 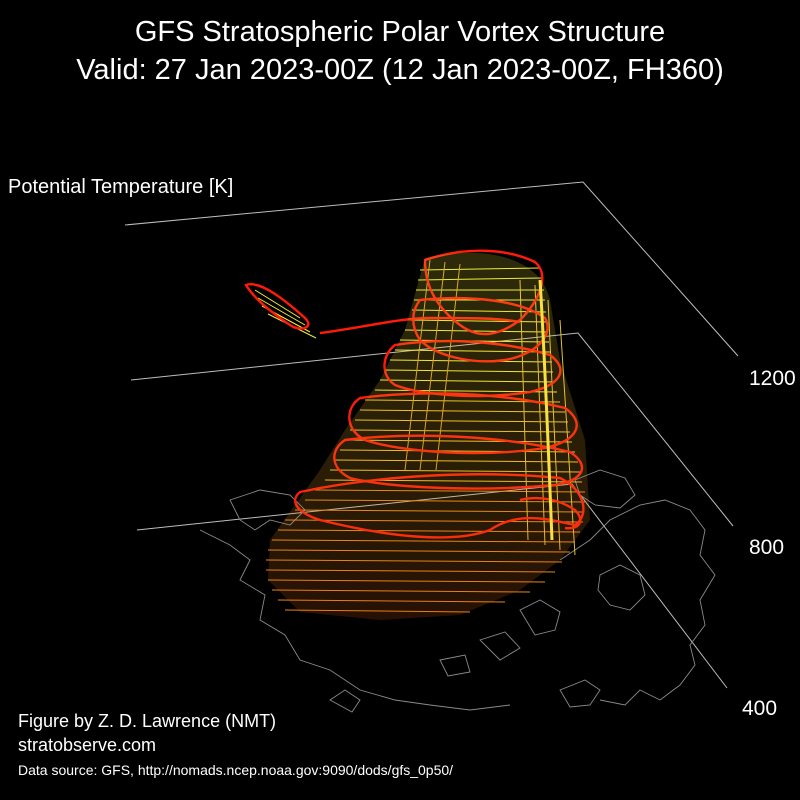 I want to click on z-axis-label: Potential Temperature [K], so click(x=121, y=187).